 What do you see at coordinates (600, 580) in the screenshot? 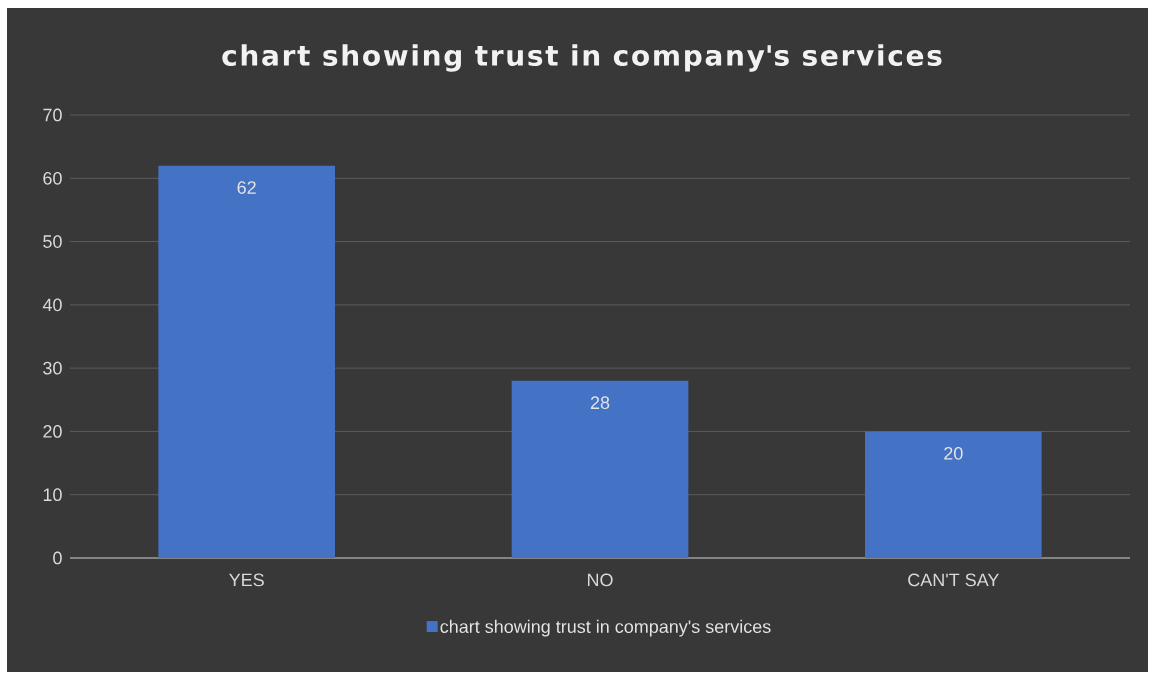
I see `x-tick-label: NO` at bounding box center [600, 580].